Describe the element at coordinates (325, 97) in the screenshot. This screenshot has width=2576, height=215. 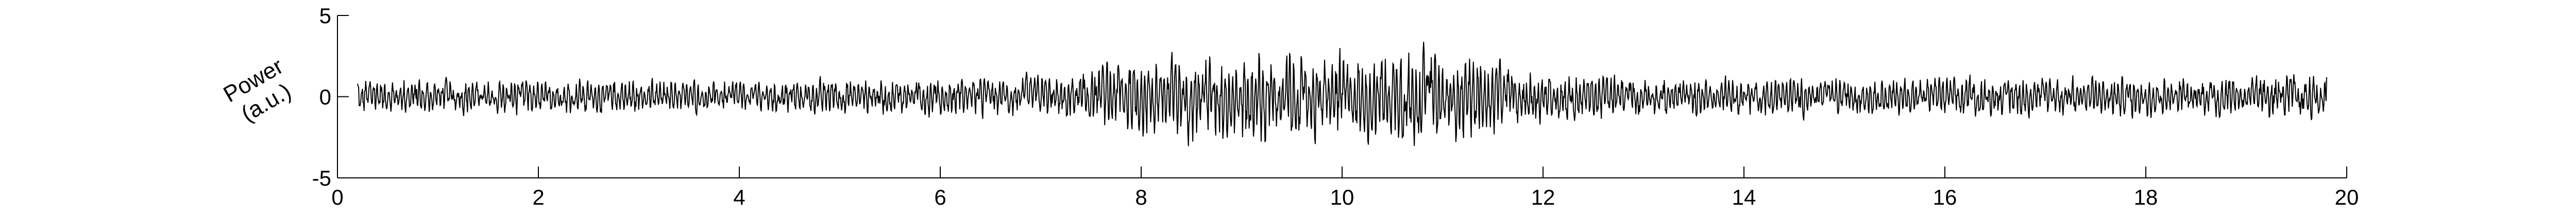
I see `y-tick-label: 0` at that location.